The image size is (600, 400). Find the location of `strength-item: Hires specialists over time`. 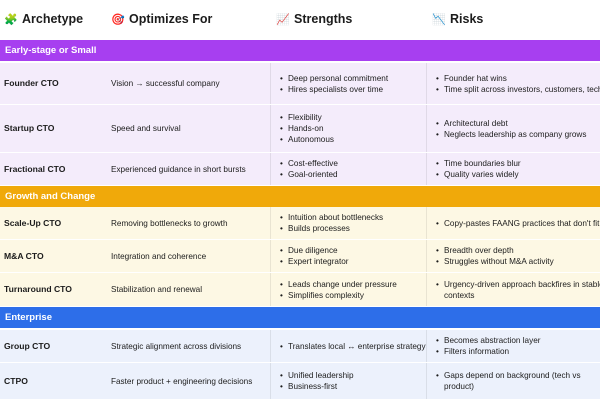

strength-item: Hires specialists over time is located at coordinates (358, 89).